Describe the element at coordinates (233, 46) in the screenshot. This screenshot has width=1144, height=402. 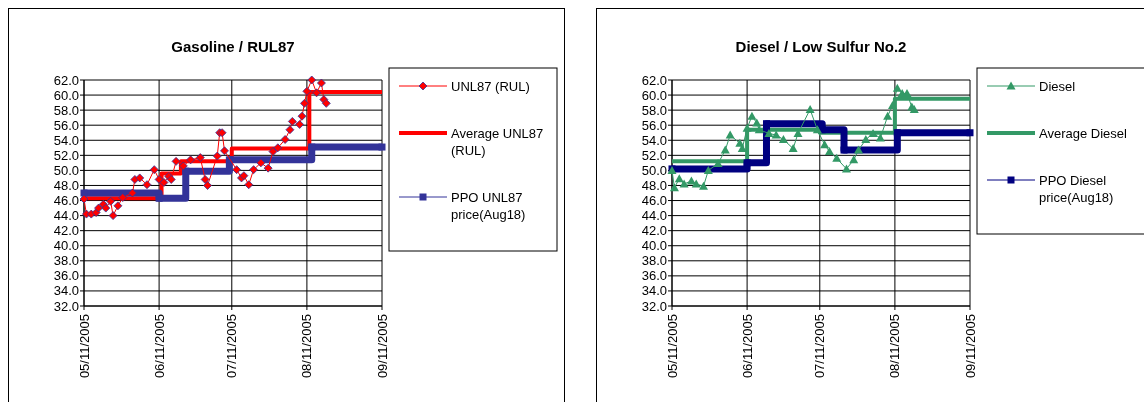
I see `chart-title: Gasoline / RUL87` at that location.